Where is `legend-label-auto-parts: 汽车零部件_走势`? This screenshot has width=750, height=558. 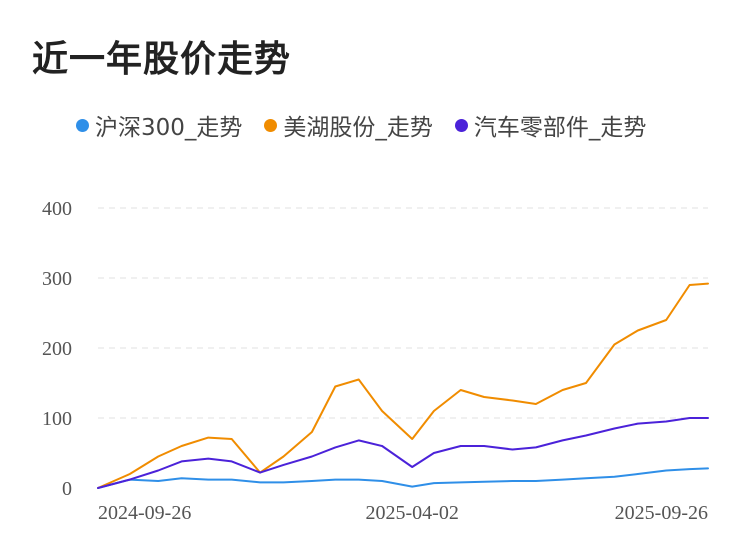 legend-label-auto-parts: 汽车零部件_走势 is located at coordinates (560, 128).